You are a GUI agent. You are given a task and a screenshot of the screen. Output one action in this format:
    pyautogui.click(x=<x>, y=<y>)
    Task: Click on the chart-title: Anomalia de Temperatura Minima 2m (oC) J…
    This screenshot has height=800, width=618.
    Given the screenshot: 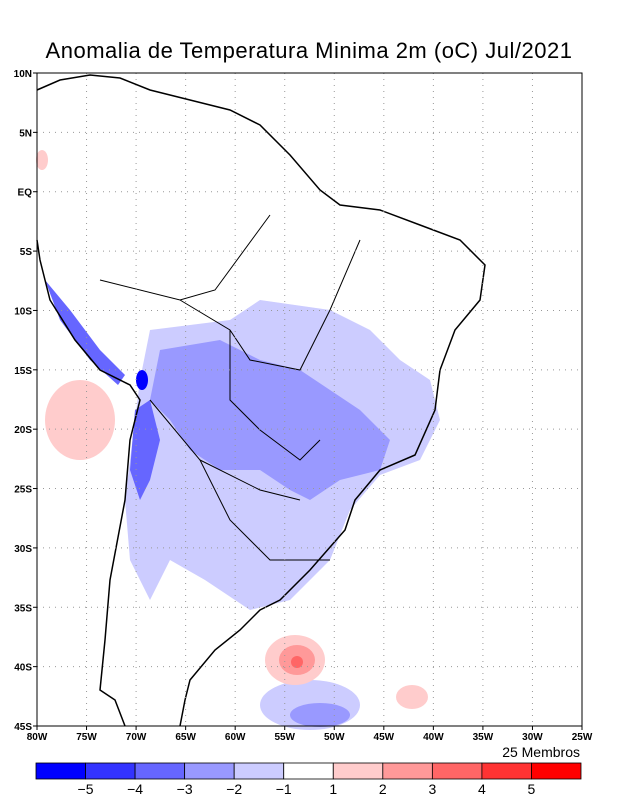 What is the action you would take?
    pyautogui.click(x=309, y=50)
    